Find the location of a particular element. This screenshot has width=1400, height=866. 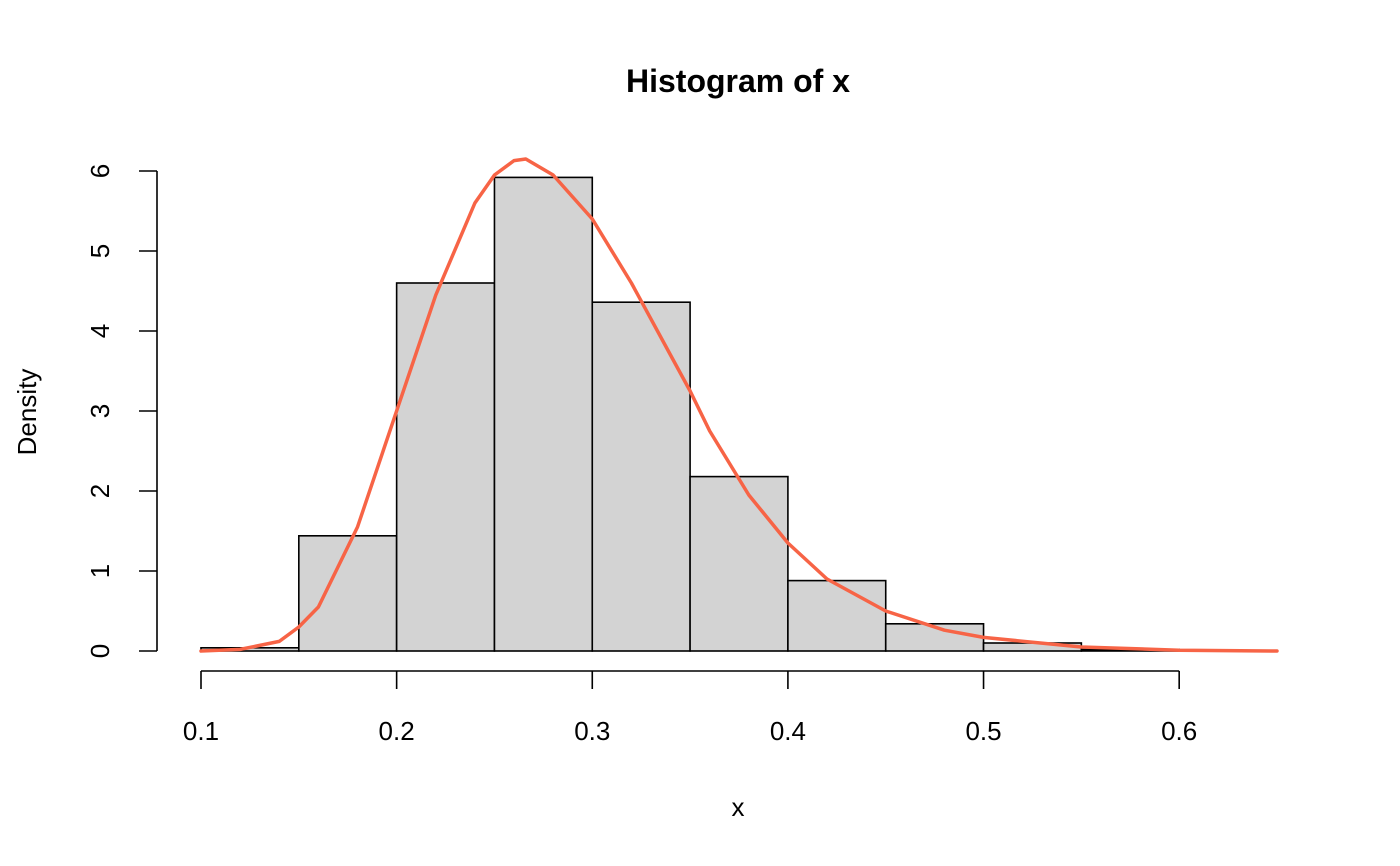

x-axis-label: x is located at coordinates (738, 807).